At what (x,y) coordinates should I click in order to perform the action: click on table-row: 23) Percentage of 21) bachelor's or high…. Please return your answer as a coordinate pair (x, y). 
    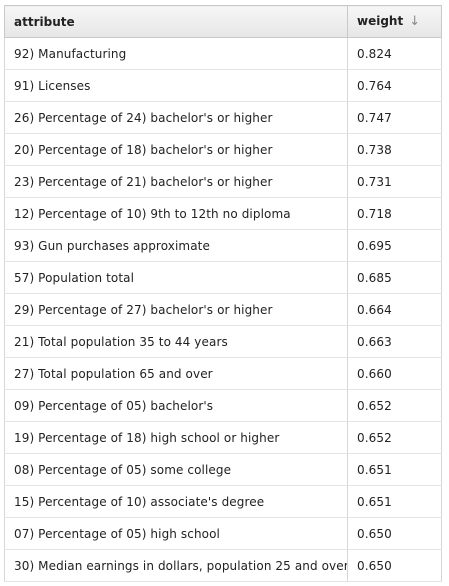
    Looking at the image, I should click on (223, 181).